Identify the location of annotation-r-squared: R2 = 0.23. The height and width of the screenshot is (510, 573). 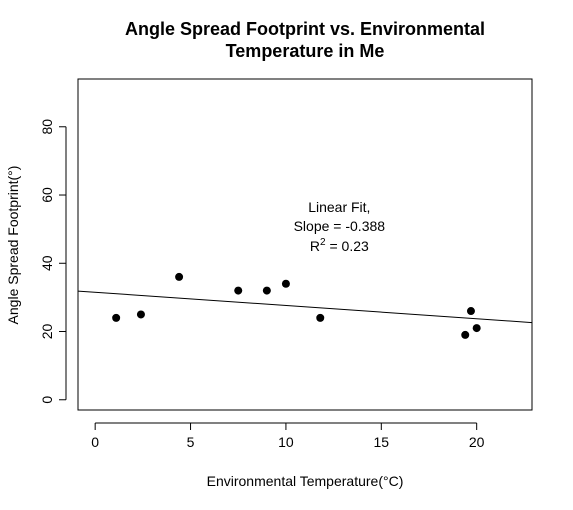
(339, 245).